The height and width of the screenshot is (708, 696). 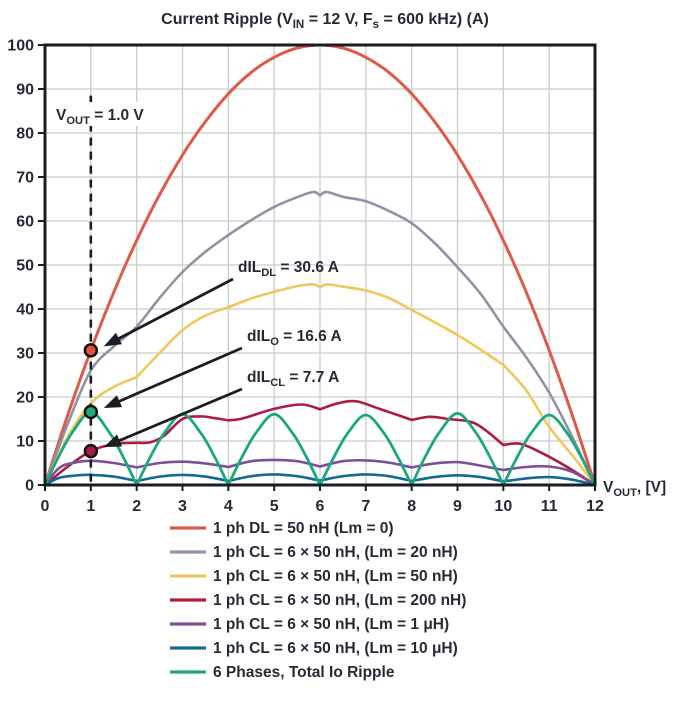 I want to click on legend-item: 1 ph CL = 6 × 50 nH, (Lm = 200 nH), so click(x=318, y=600).